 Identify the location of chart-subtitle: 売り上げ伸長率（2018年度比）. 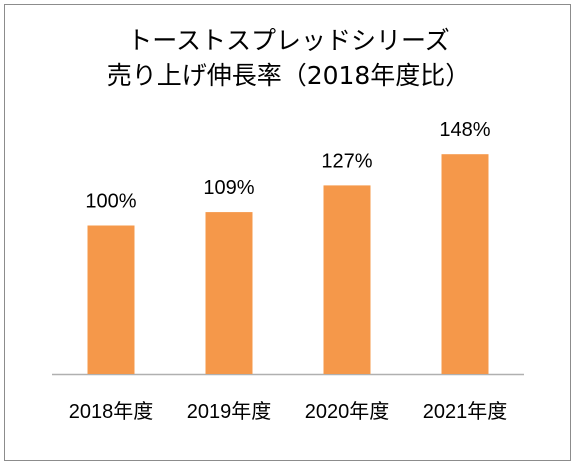
(288, 75).